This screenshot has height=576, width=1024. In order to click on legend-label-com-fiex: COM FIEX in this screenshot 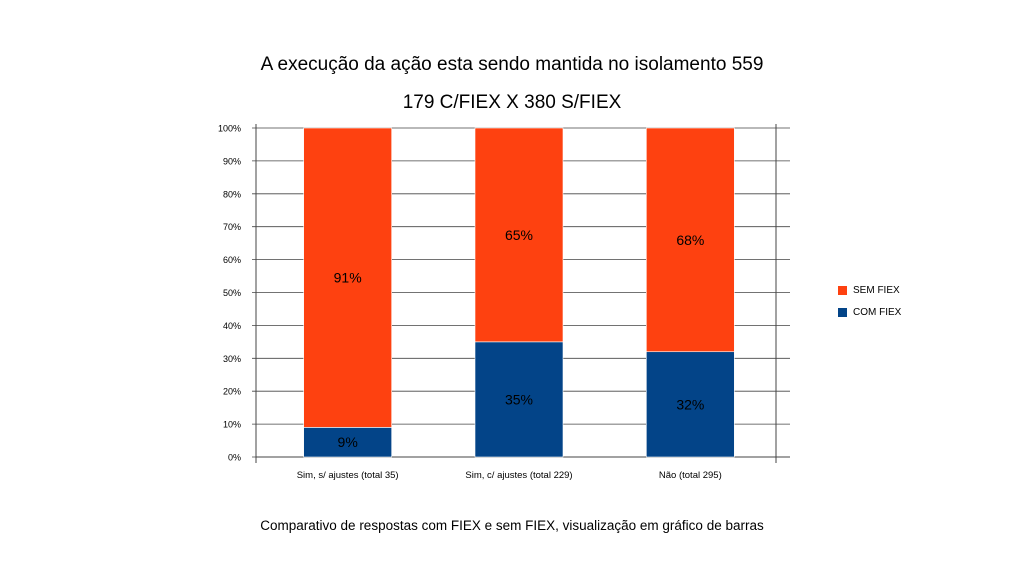, I will do `click(877, 312)`.